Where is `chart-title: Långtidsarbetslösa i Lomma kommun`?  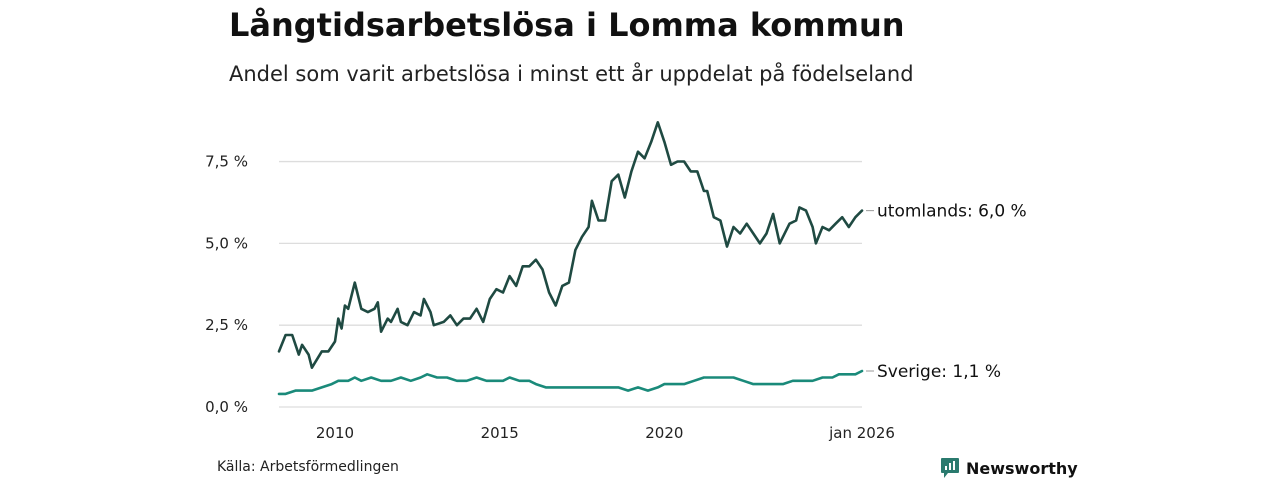
chart-title: Långtidsarbetslösa i Lomma kommun is located at coordinates (567, 25).